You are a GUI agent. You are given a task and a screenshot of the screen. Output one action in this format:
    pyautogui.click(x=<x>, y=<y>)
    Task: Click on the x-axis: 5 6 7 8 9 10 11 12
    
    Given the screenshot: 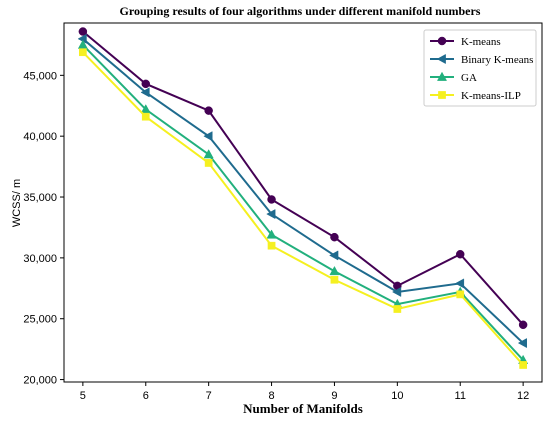 What is the action you would take?
    pyautogui.click(x=304, y=392)
    